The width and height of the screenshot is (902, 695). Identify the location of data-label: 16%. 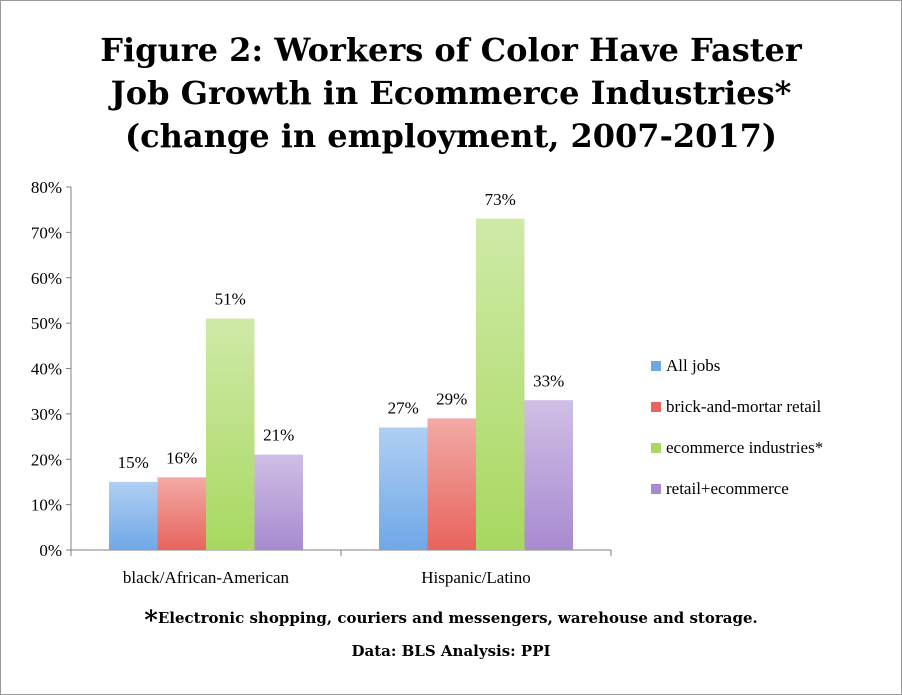
(181, 457).